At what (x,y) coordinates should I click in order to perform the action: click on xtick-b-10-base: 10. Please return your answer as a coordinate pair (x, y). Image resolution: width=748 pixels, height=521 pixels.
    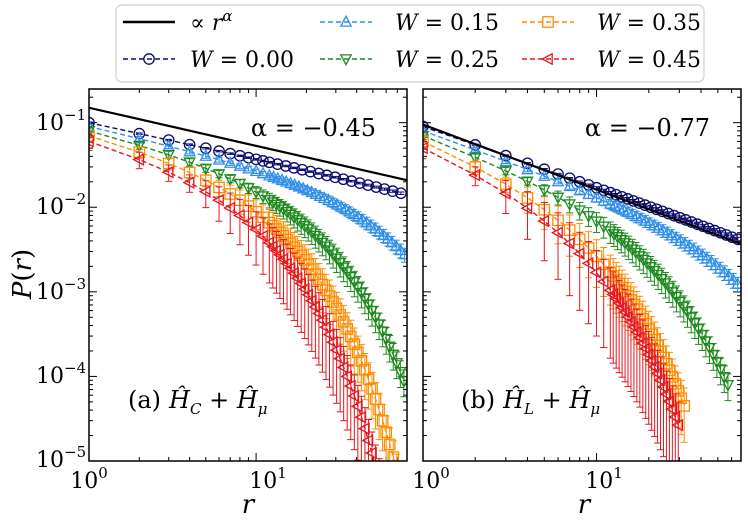
    Looking at the image, I should click on (599, 481).